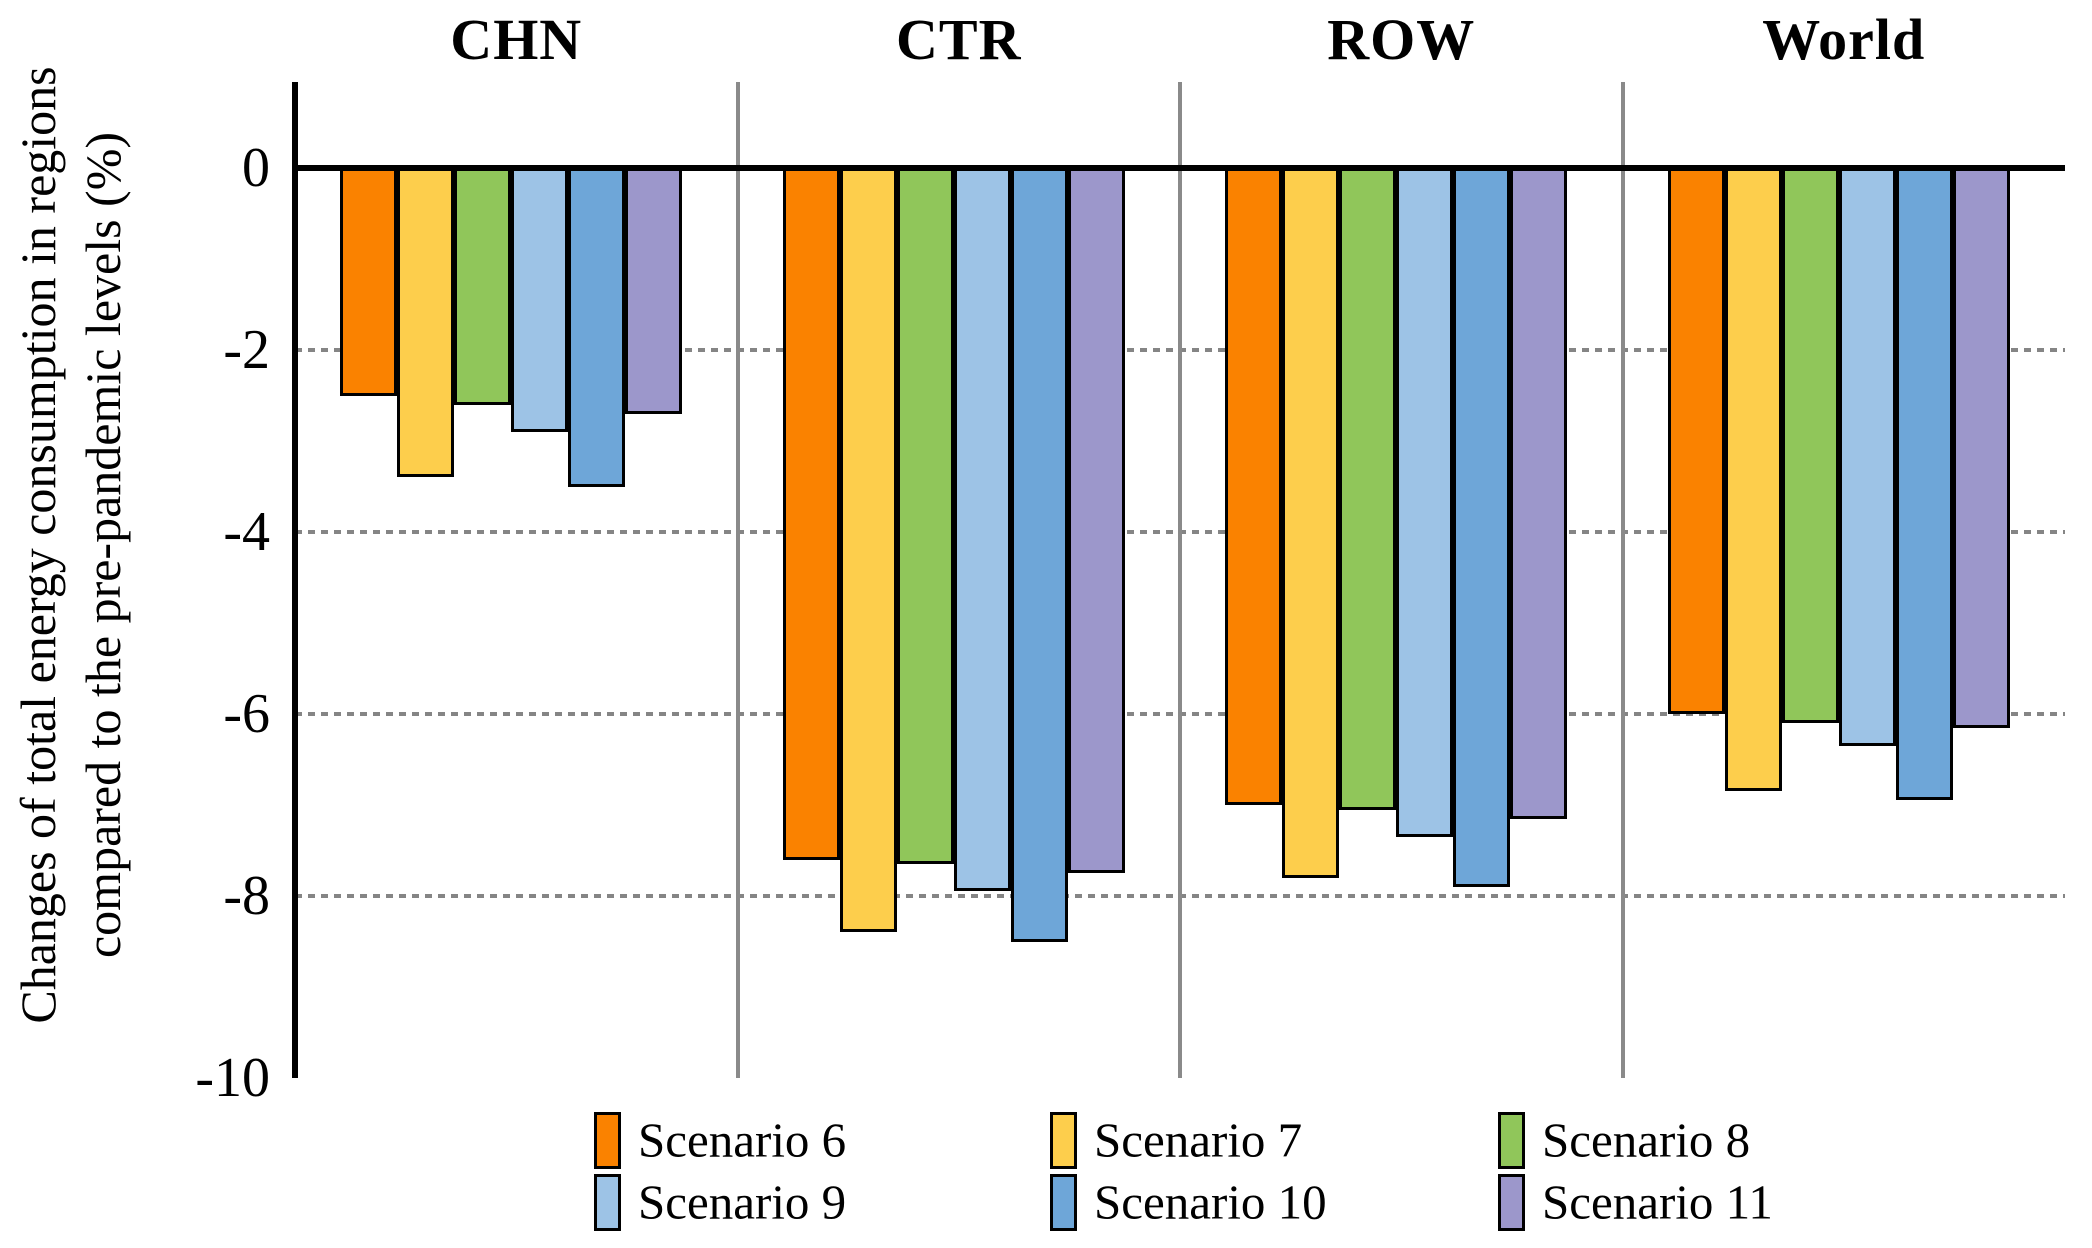  I want to click on y-axis-line, so click(295, 580).